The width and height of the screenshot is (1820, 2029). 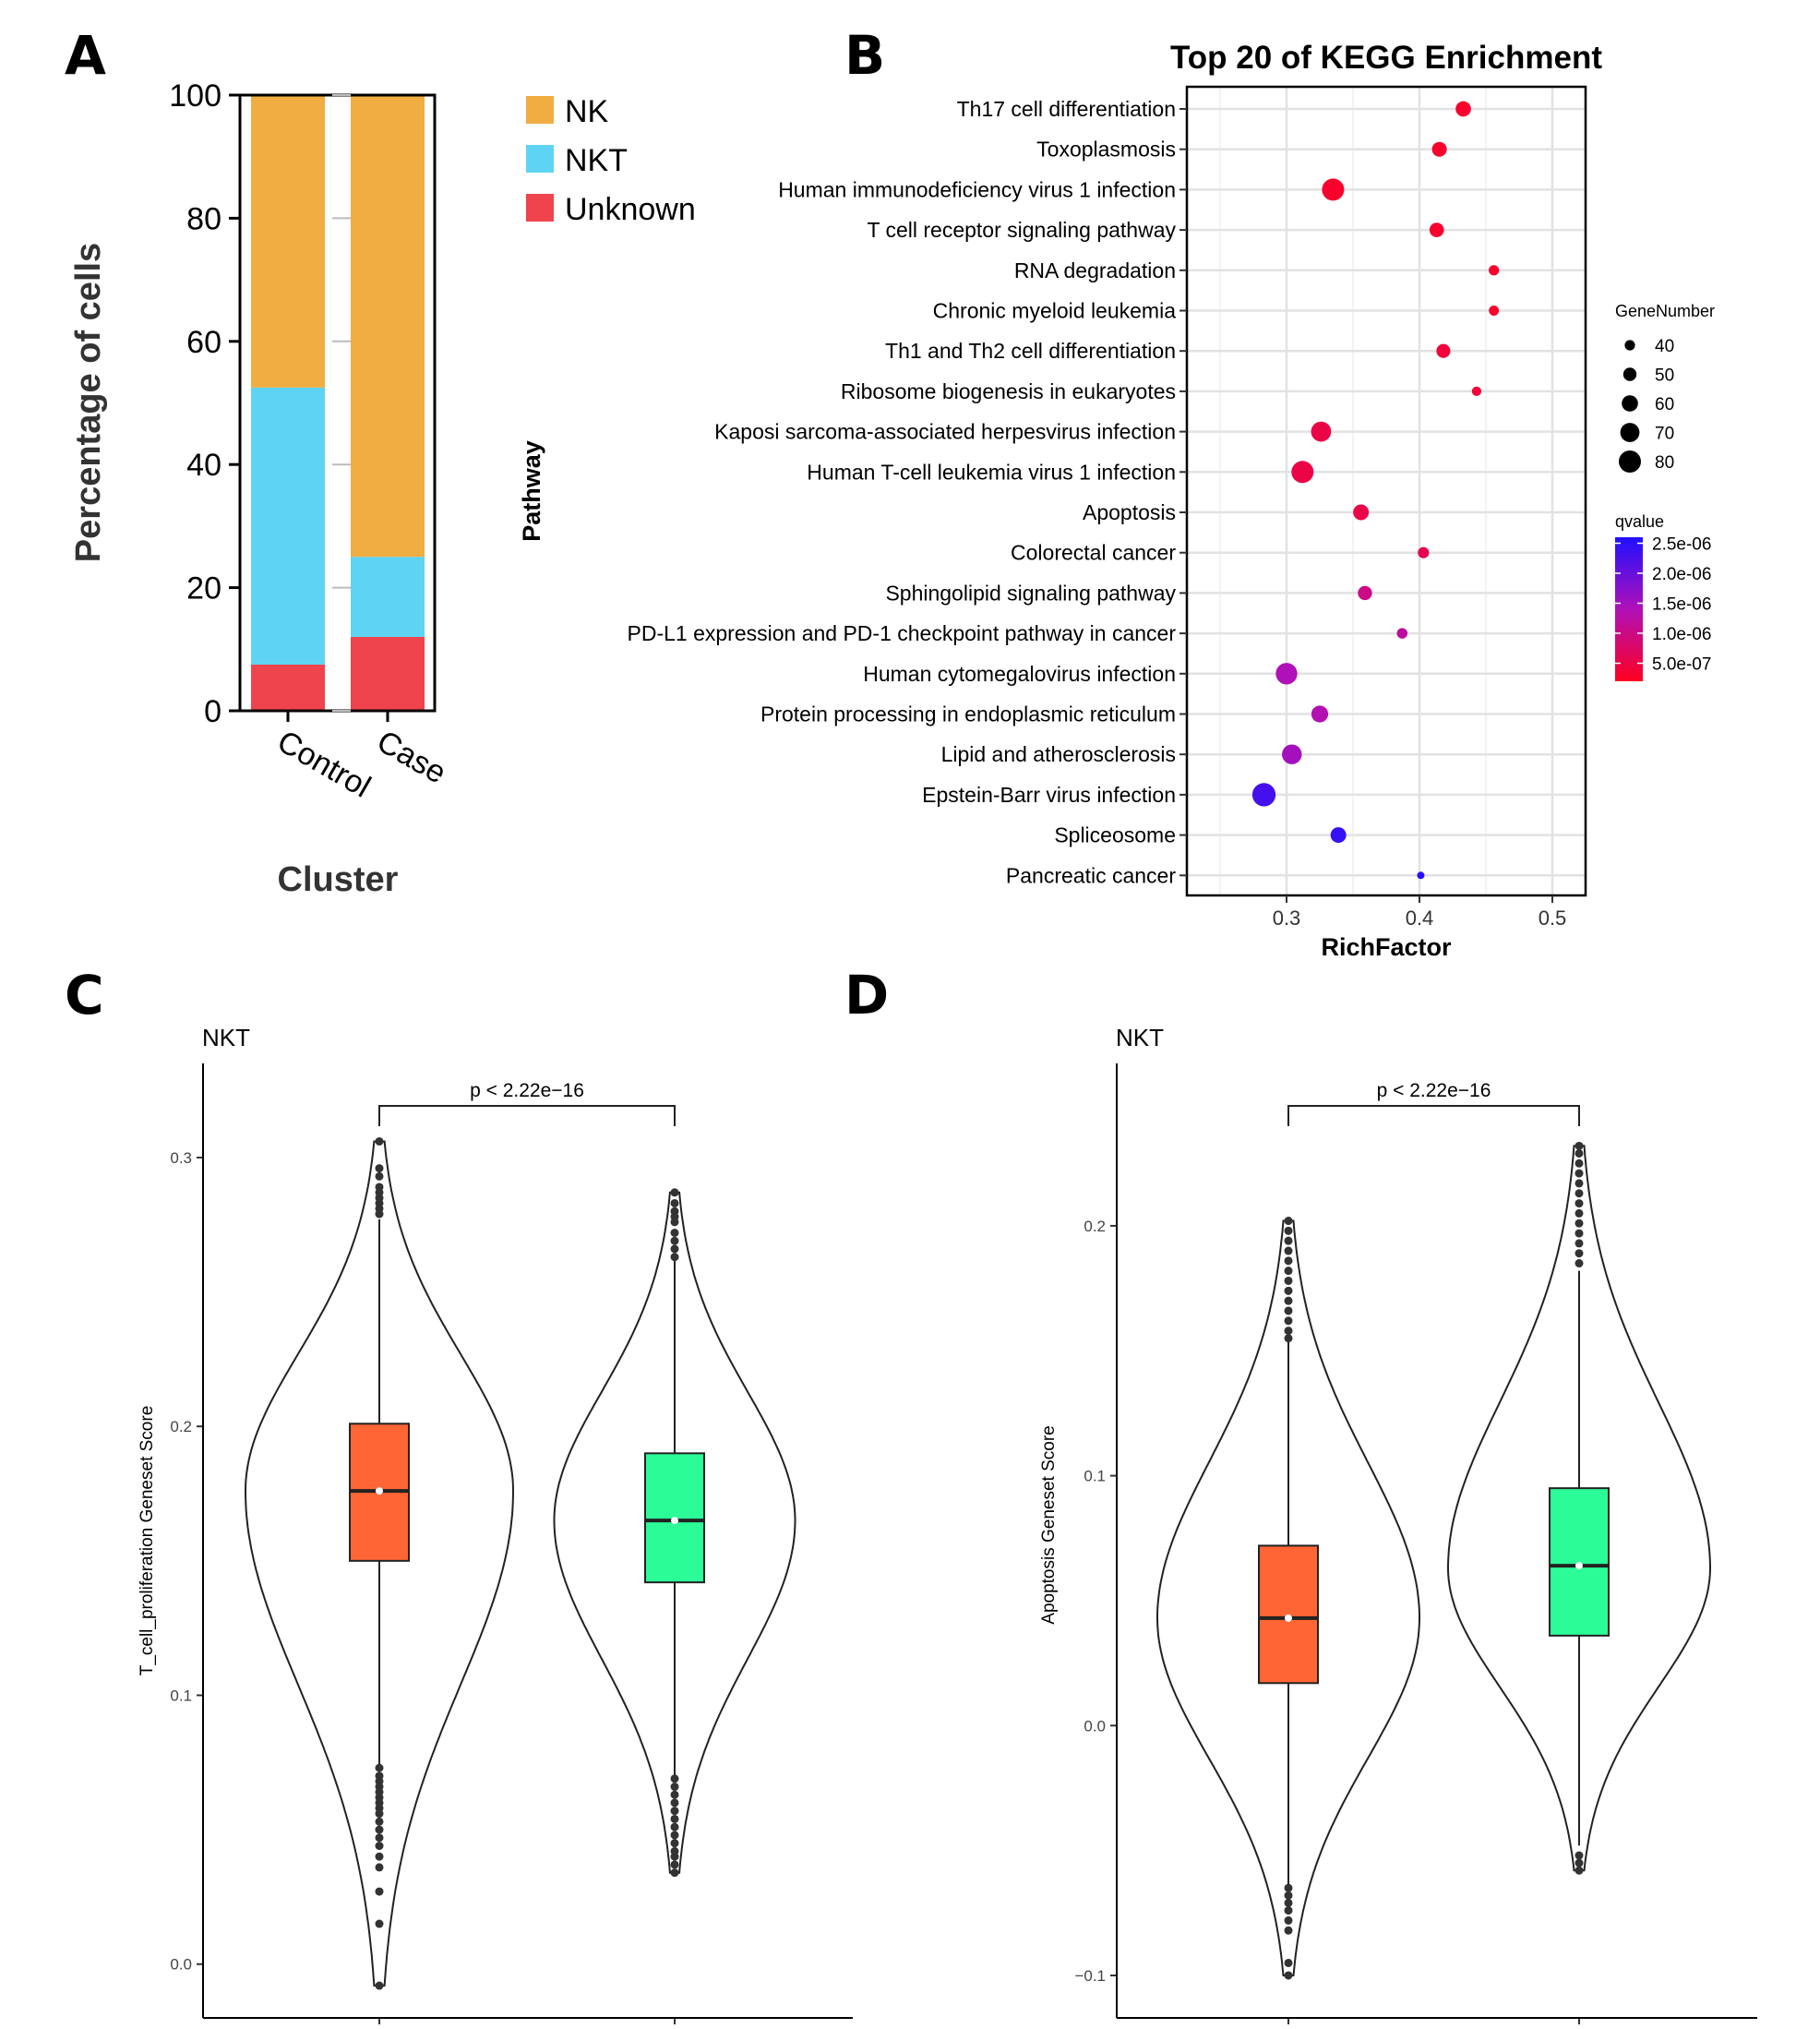 What do you see at coordinates (1095, 1726) in the screenshot?
I see `y-tick-label: 0.0` at bounding box center [1095, 1726].